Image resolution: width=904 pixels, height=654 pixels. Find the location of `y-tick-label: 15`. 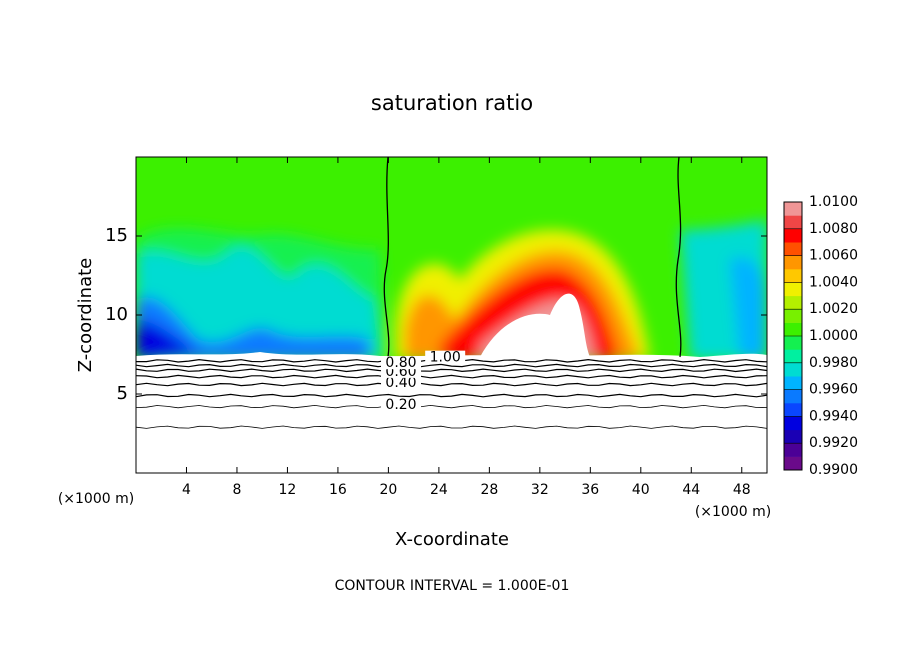

y-tick-label: 15 is located at coordinates (116, 235).